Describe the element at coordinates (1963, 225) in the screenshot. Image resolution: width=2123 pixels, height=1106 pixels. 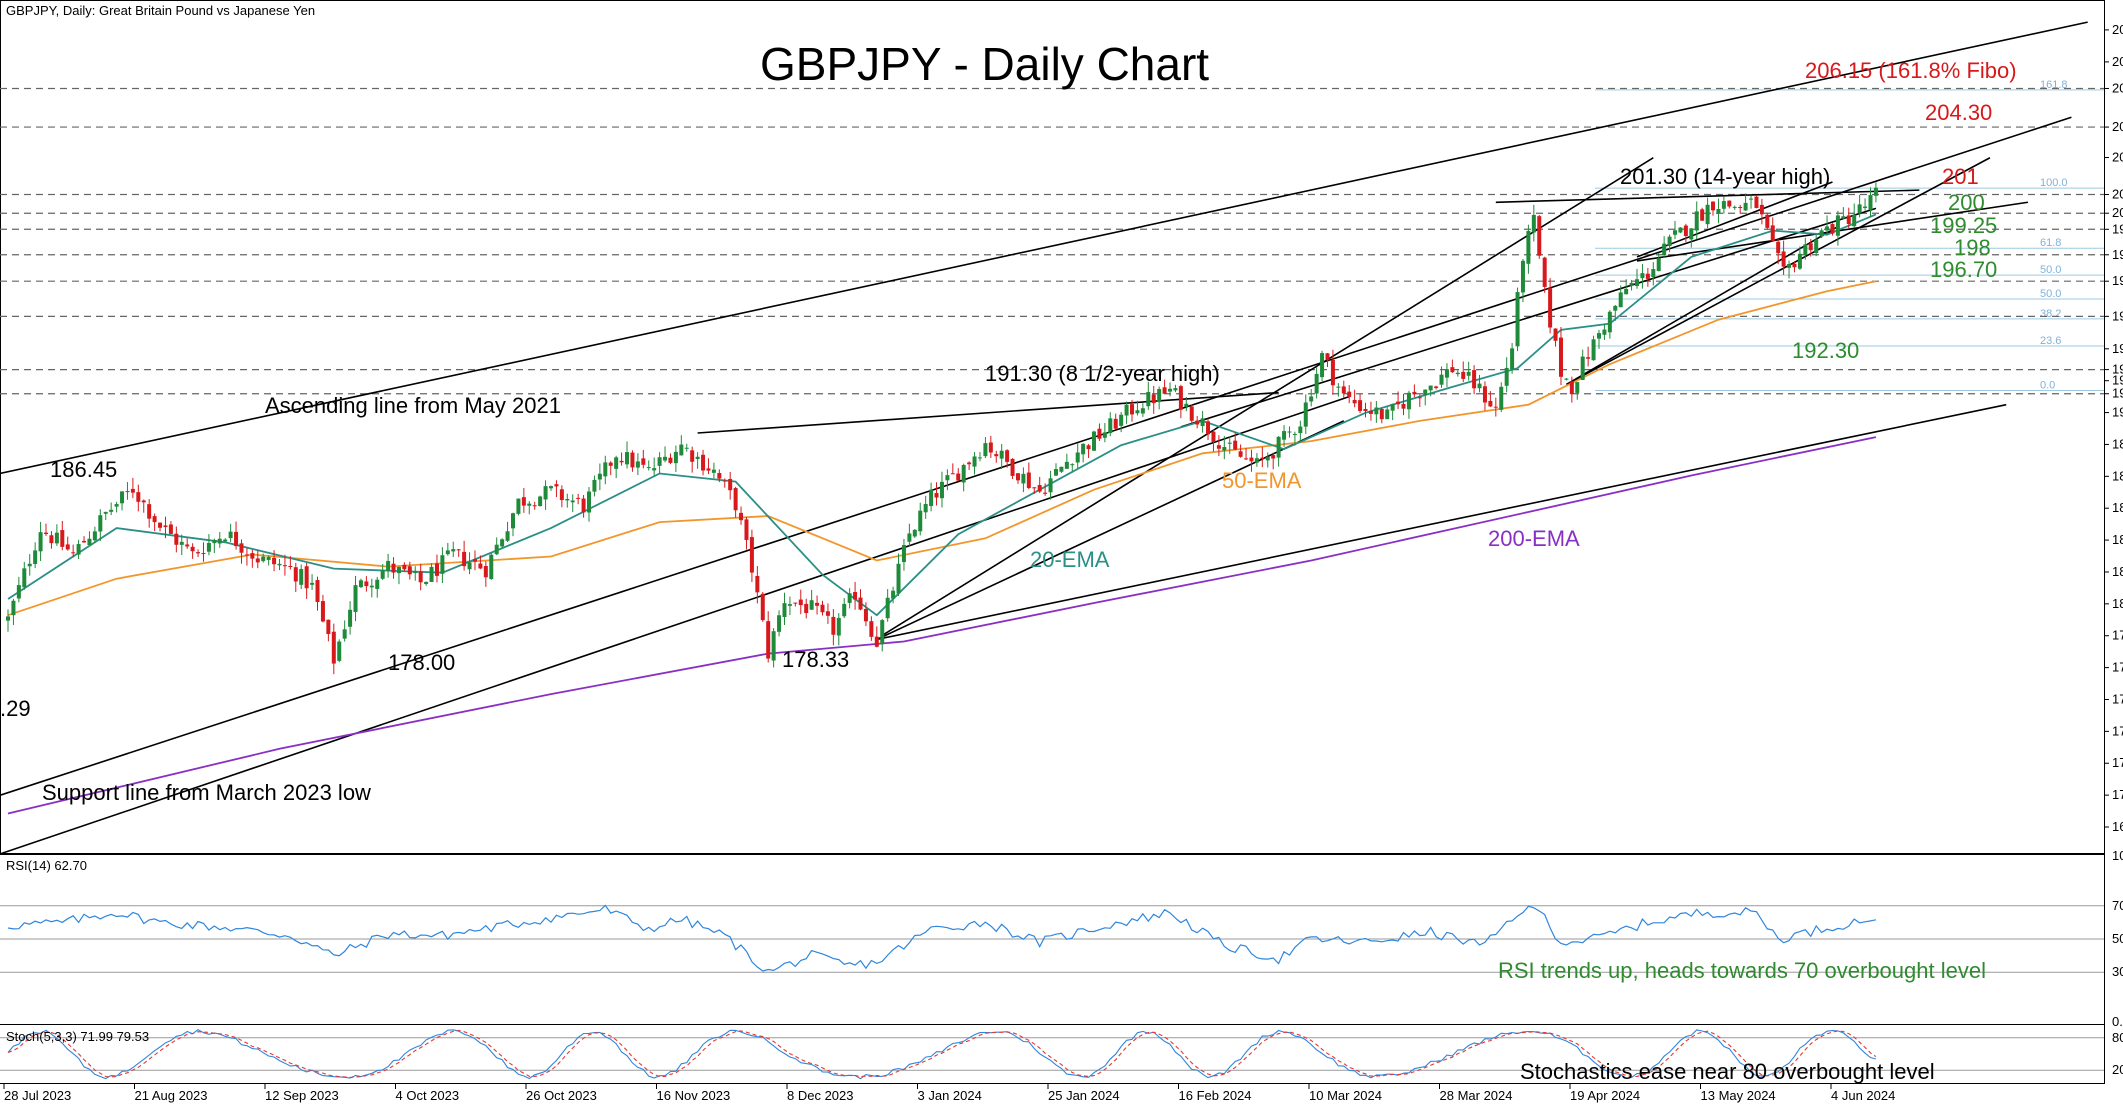
I see `label-199-25: 199.25` at that location.